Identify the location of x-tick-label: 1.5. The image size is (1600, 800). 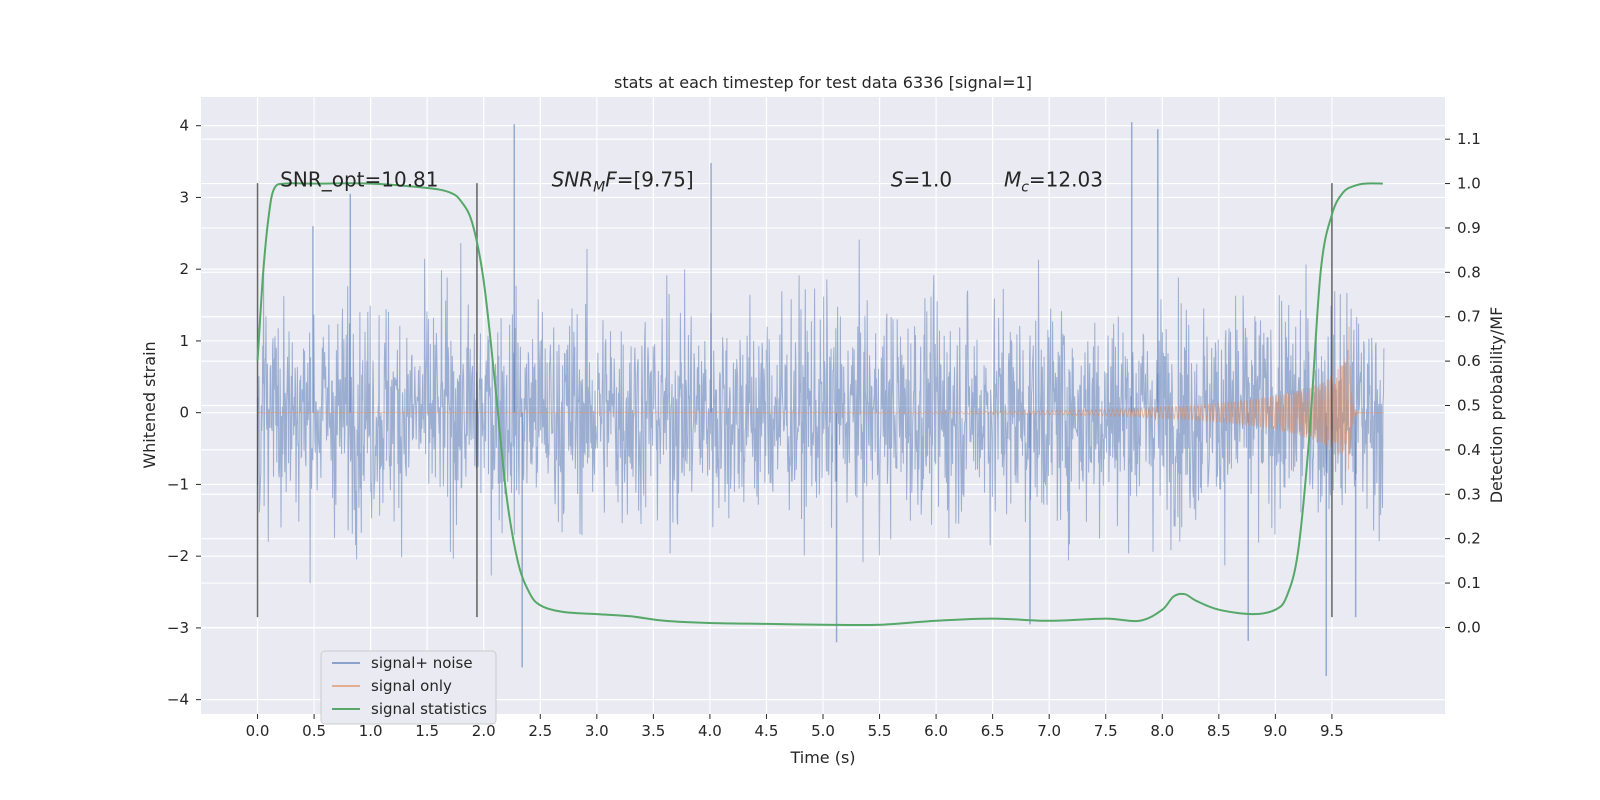
(427, 731).